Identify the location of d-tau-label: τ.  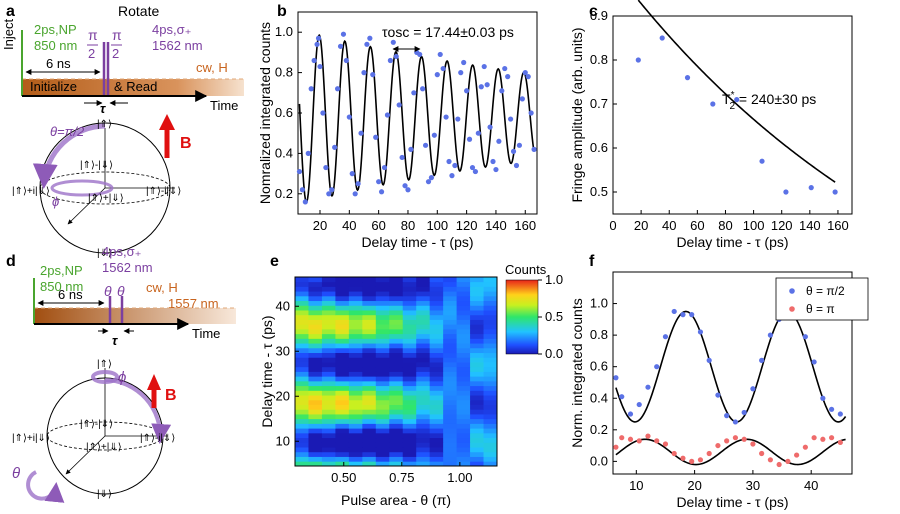
(115, 340).